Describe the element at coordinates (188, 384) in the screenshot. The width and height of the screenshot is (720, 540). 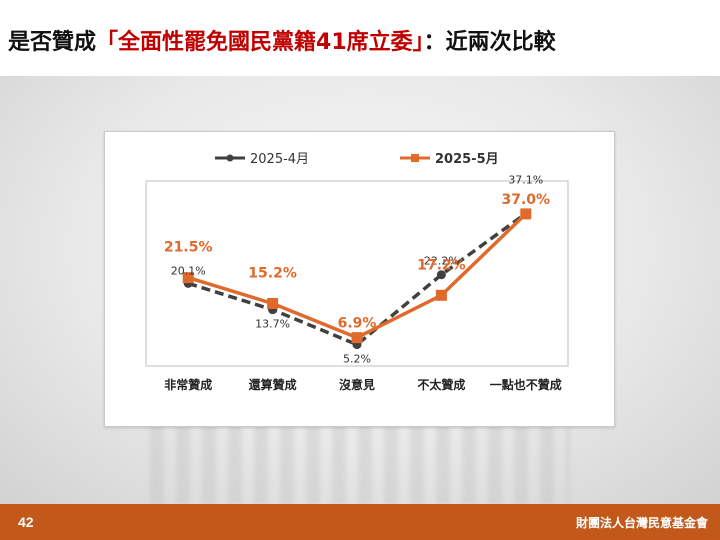
I see `x-tick-label-0: 非常贊成` at that location.